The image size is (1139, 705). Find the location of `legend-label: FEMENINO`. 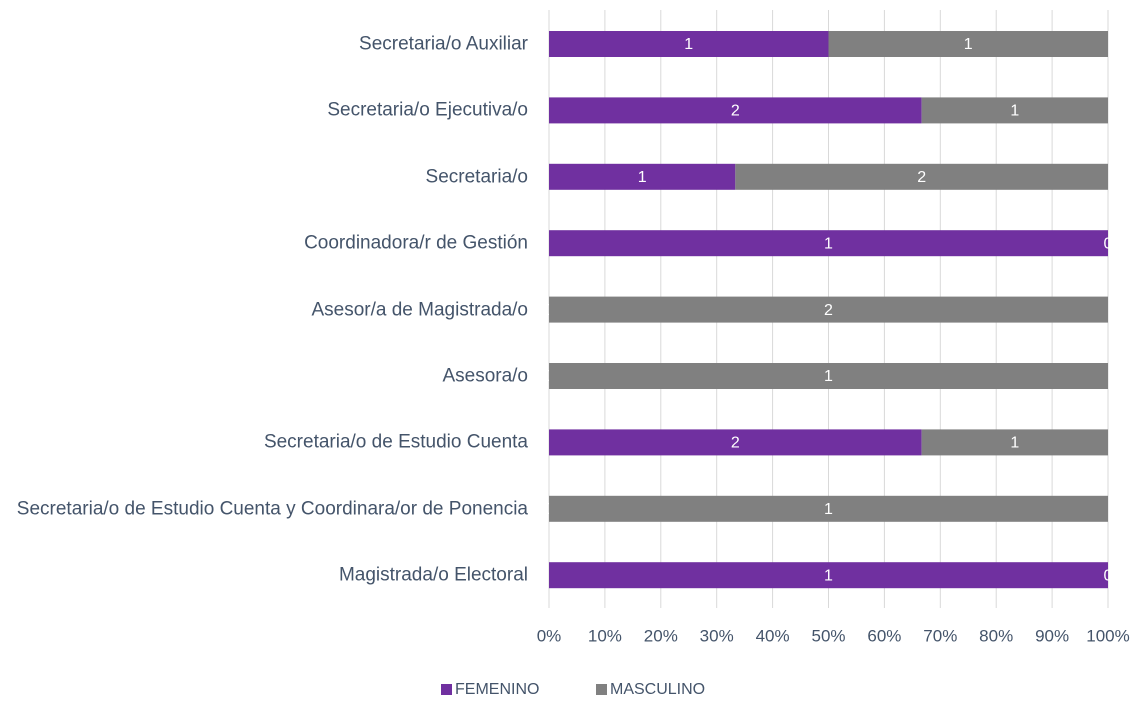

legend-label: FEMENINO is located at coordinates (497, 689).